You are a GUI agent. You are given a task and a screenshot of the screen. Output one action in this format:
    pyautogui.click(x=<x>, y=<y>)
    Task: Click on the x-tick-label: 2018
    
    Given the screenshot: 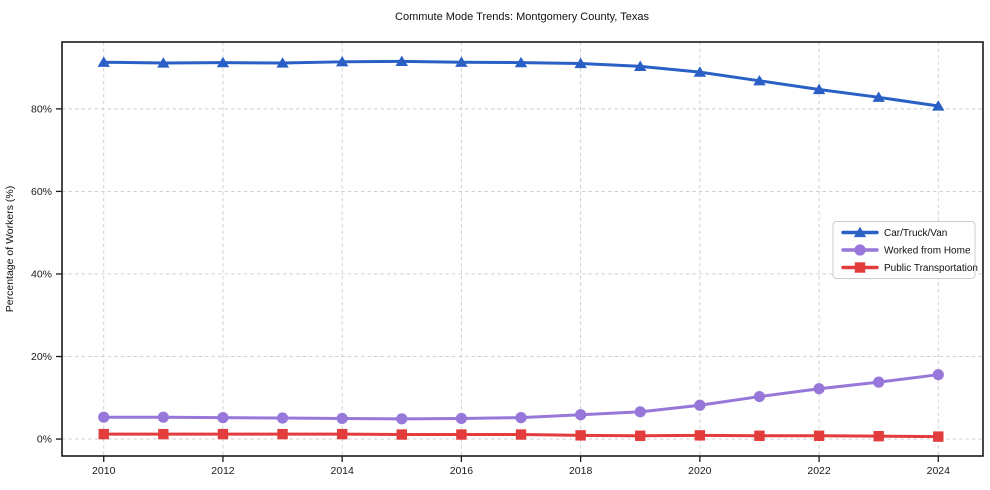 What is the action you would take?
    pyautogui.click(x=581, y=471)
    